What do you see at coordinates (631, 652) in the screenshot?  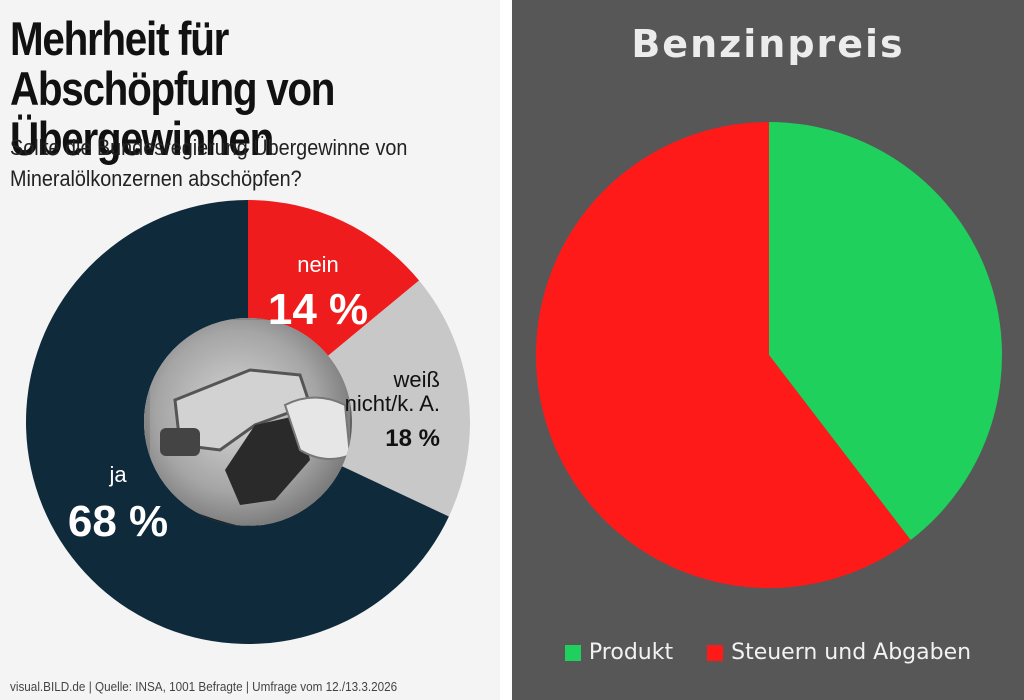 I see `legend-label-produkt: Produkt` at bounding box center [631, 652].